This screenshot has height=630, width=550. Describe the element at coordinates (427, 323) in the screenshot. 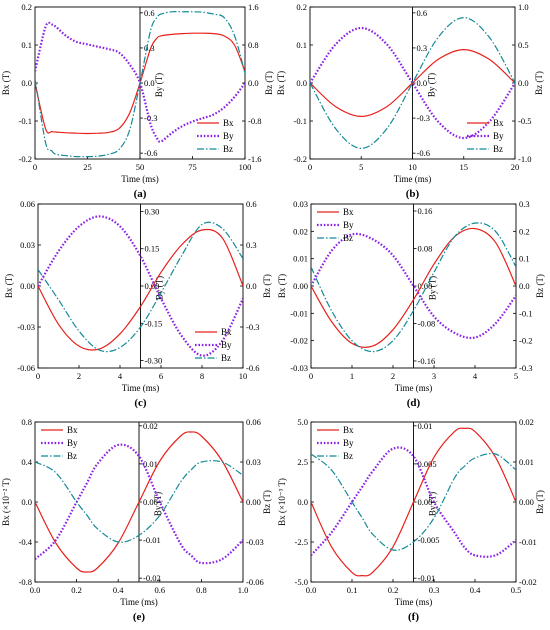

I see `mid-tick-label: -0.08` at that location.